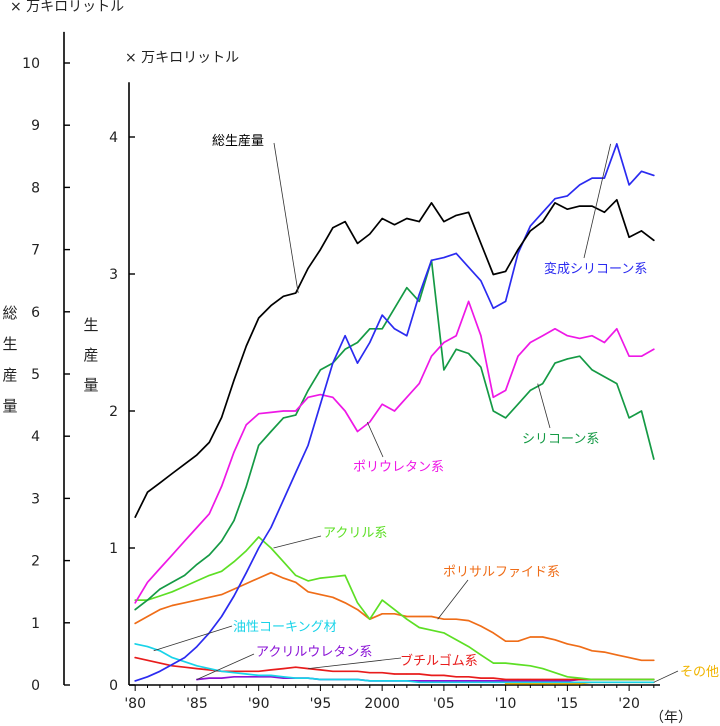  What do you see at coordinates (286, 218) in the screenshot?
I see `total-production-label-leader` at bounding box center [286, 218].